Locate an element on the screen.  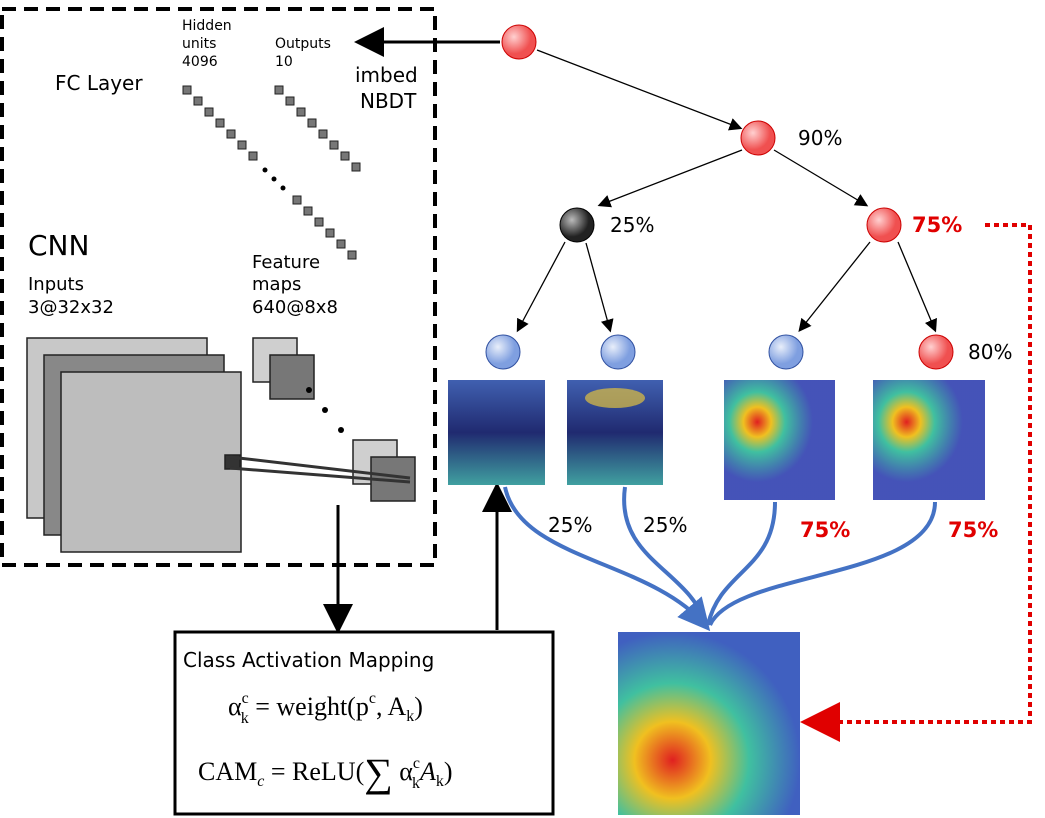
f: CAM is located at coordinates (227, 771).